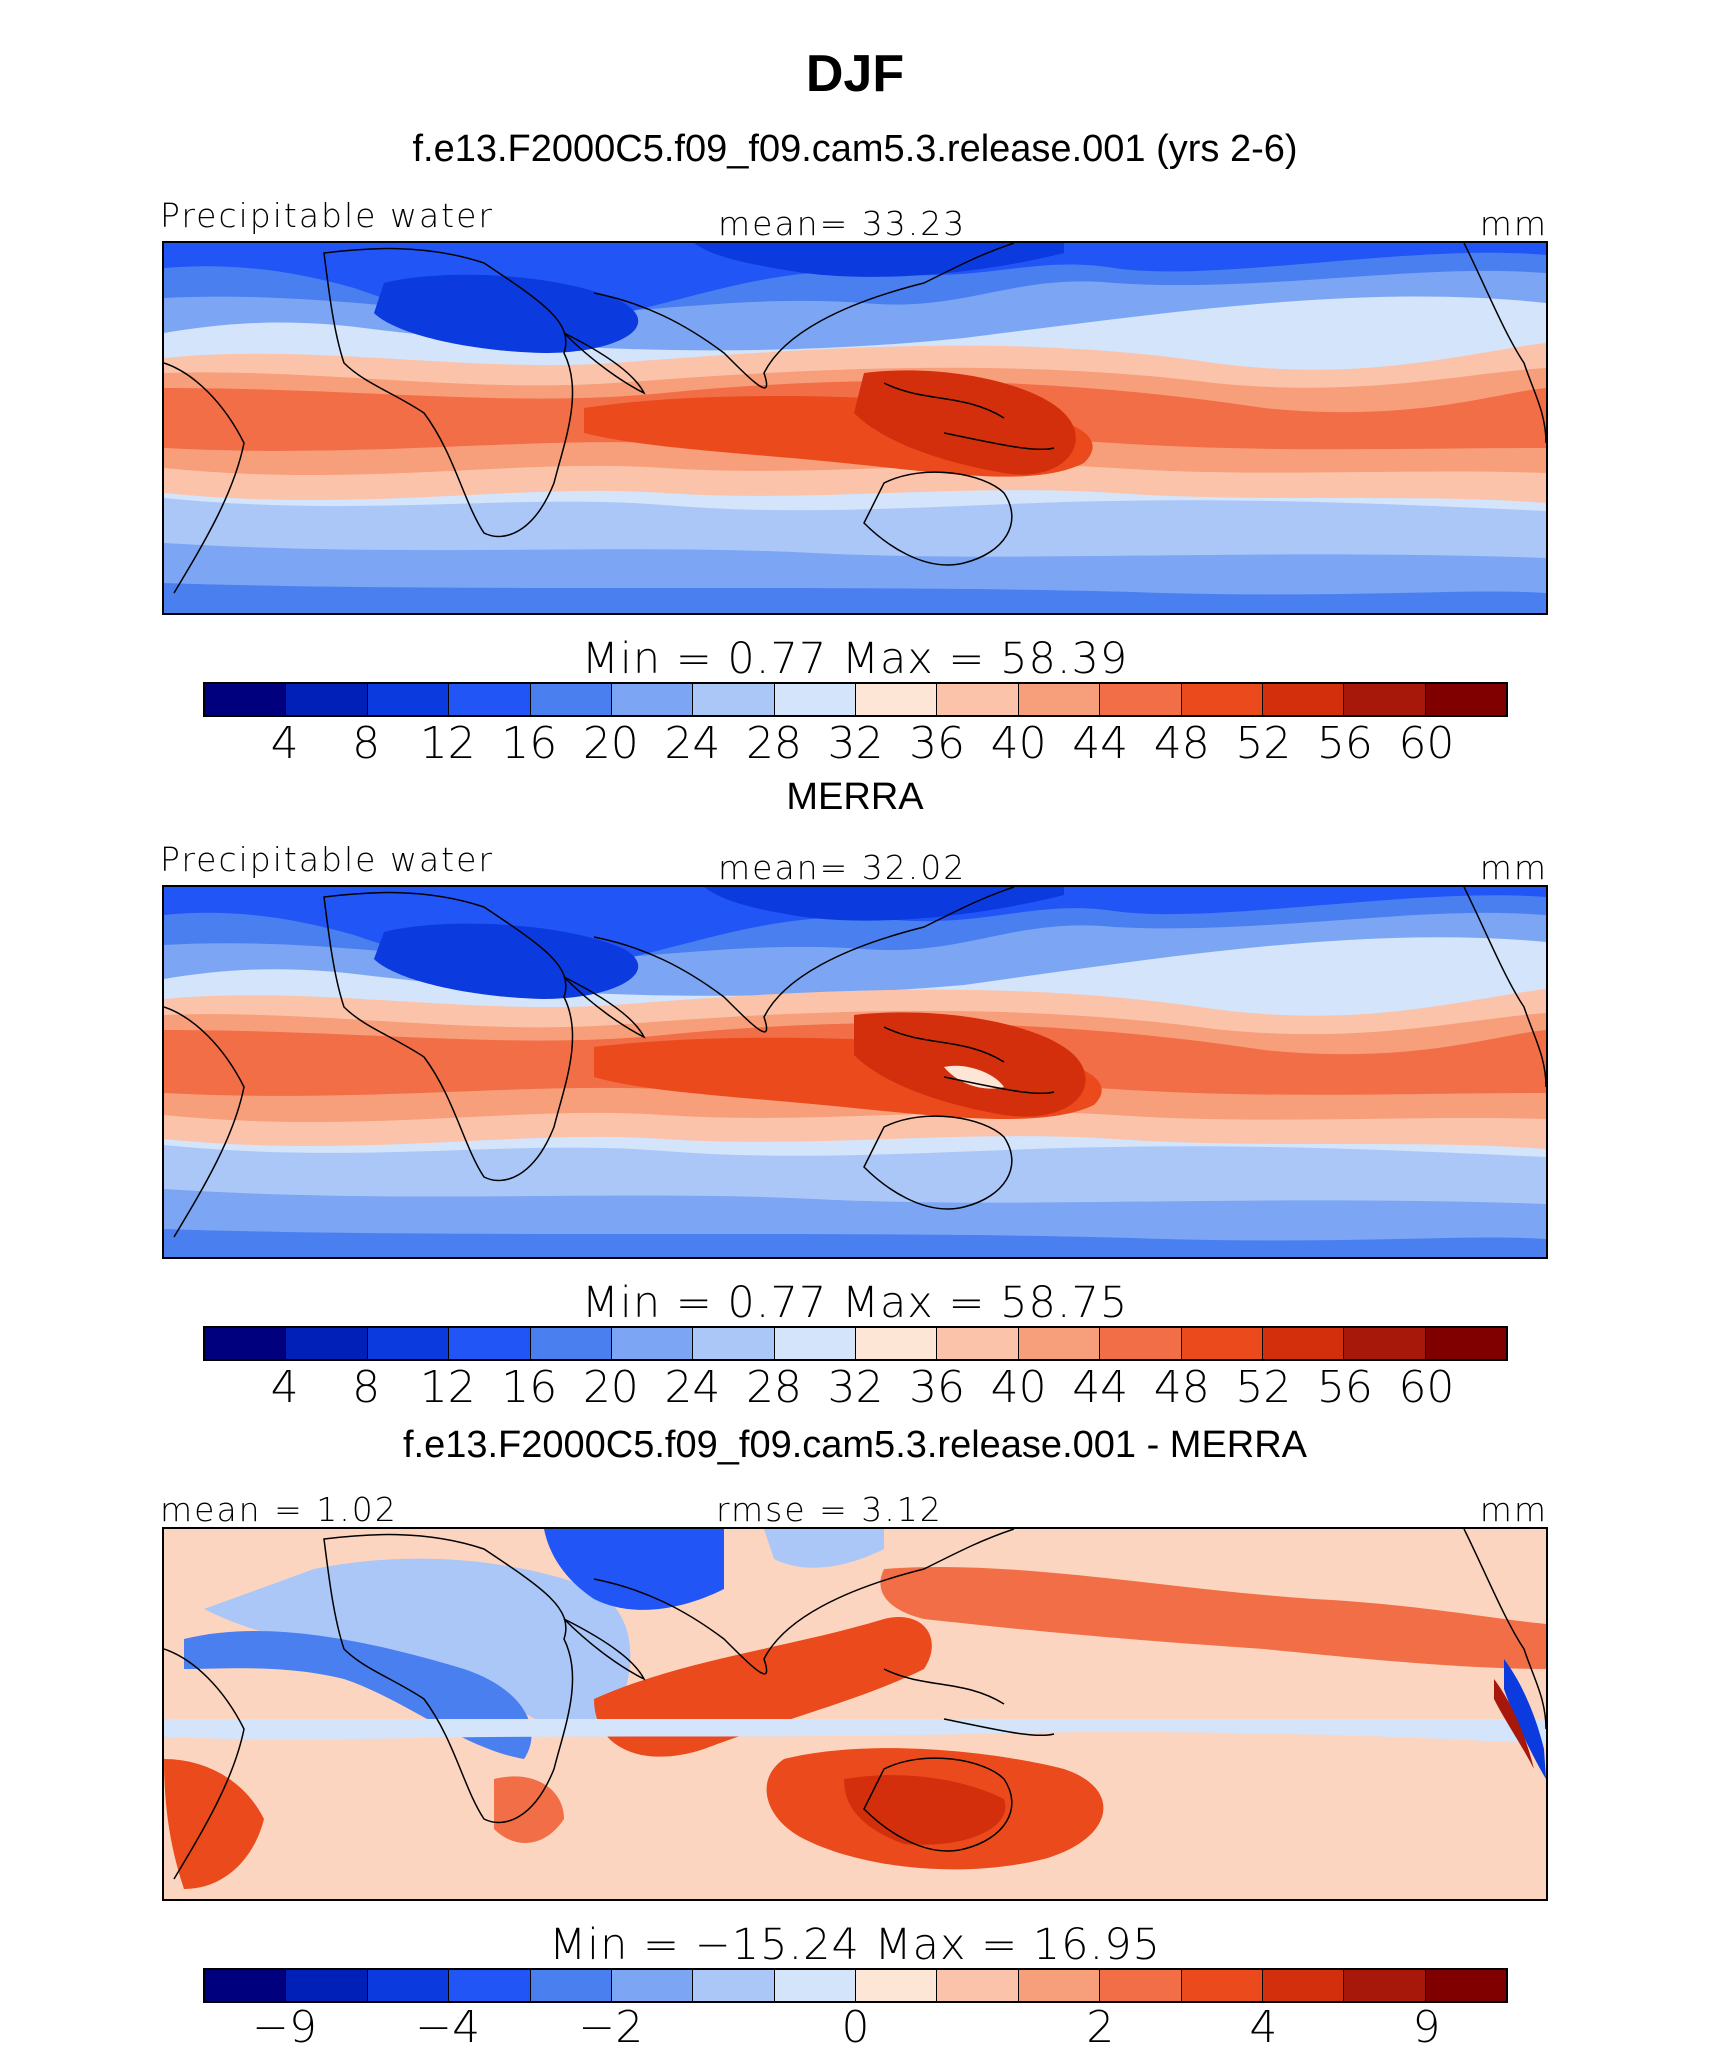 The height and width of the screenshot is (2053, 1710). I want to click on panel-2-title: MERRA, so click(855, 797).